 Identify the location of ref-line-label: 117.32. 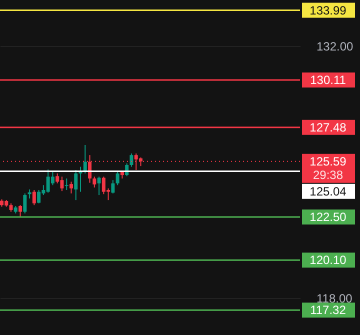
(328, 310).